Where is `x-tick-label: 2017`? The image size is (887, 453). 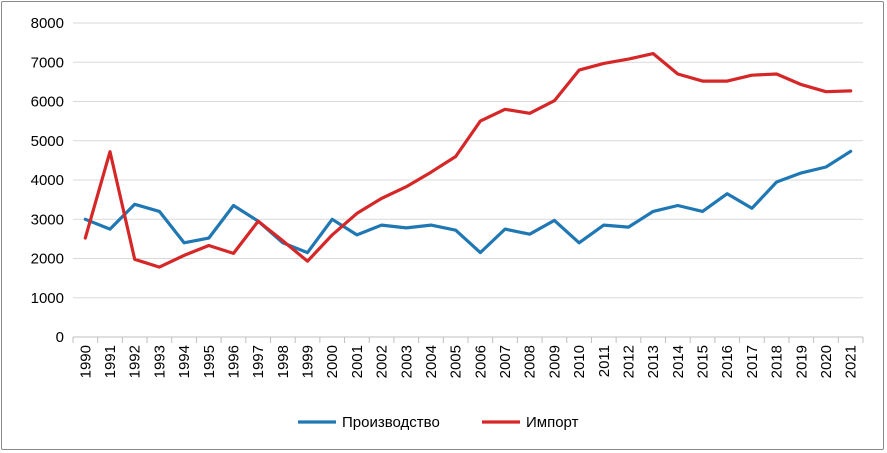
x-tick-label: 2017 is located at coordinates (752, 361).